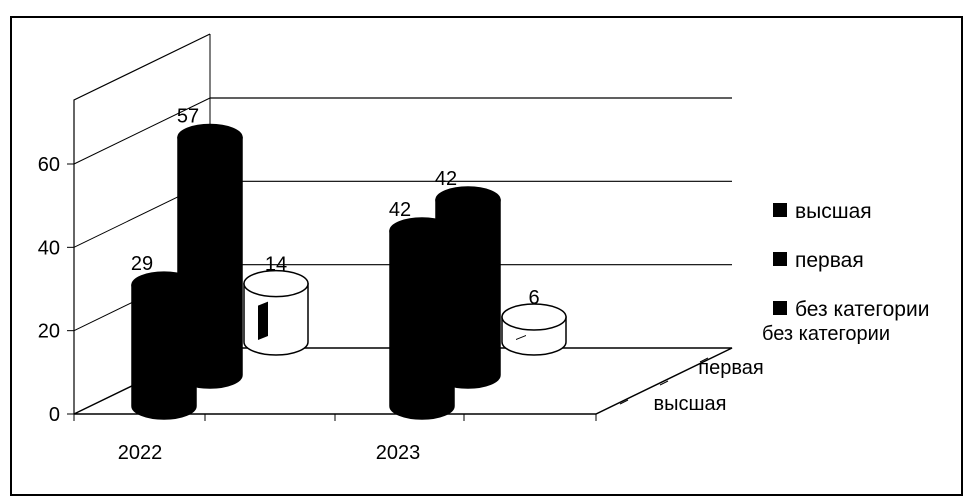 The height and width of the screenshot is (502, 973). I want to click on data-label: 6, so click(533, 298).